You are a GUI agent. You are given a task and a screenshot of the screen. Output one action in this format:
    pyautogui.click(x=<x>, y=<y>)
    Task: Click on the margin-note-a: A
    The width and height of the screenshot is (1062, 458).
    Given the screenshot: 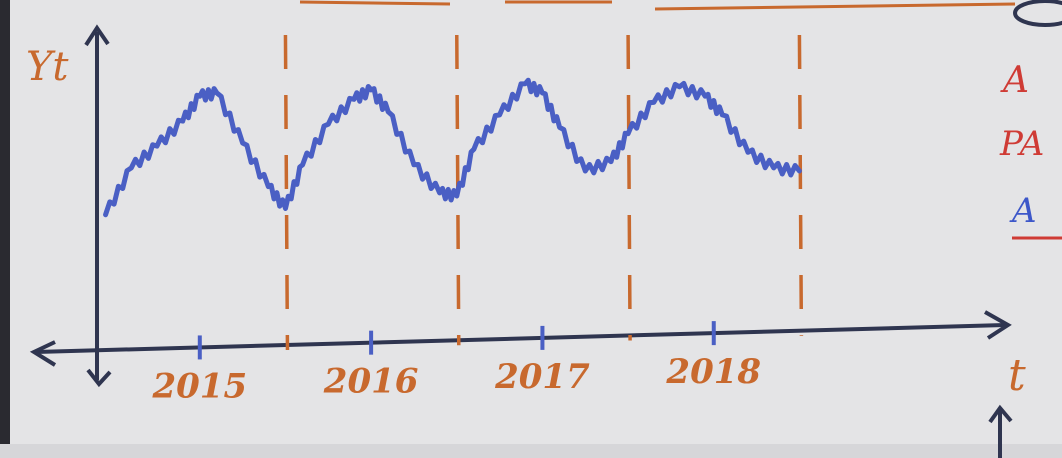 What is the action you would take?
    pyautogui.click(x=1014, y=80)
    